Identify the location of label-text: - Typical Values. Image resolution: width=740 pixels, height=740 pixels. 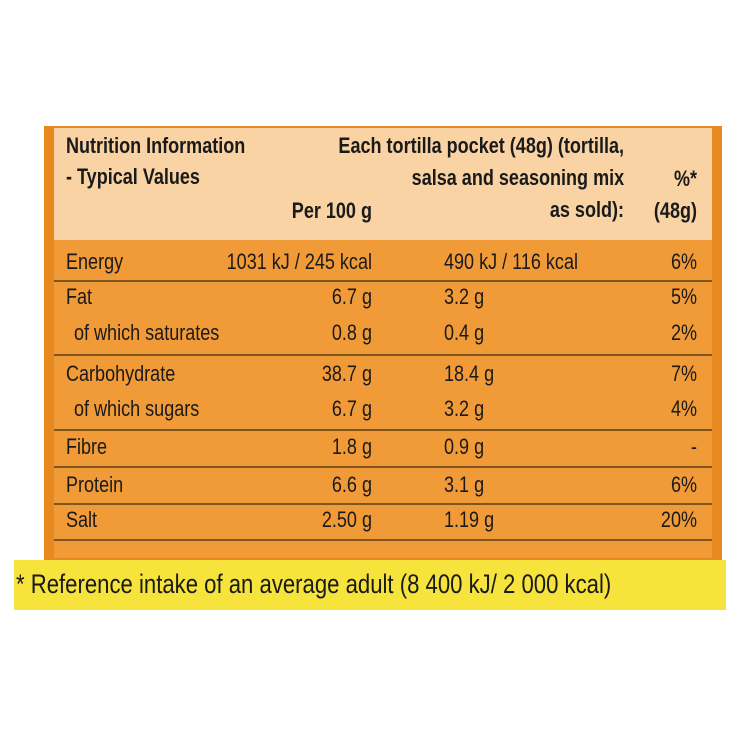
(133, 177).